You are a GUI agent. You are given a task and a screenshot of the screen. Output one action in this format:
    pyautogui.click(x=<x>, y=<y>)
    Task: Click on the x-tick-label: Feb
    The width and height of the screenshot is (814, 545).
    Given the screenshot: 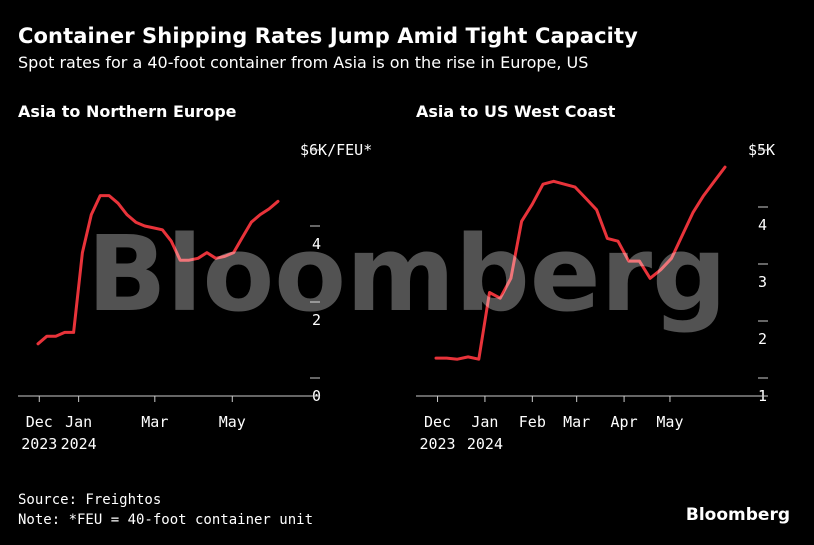 What is the action you would take?
    pyautogui.click(x=532, y=422)
    